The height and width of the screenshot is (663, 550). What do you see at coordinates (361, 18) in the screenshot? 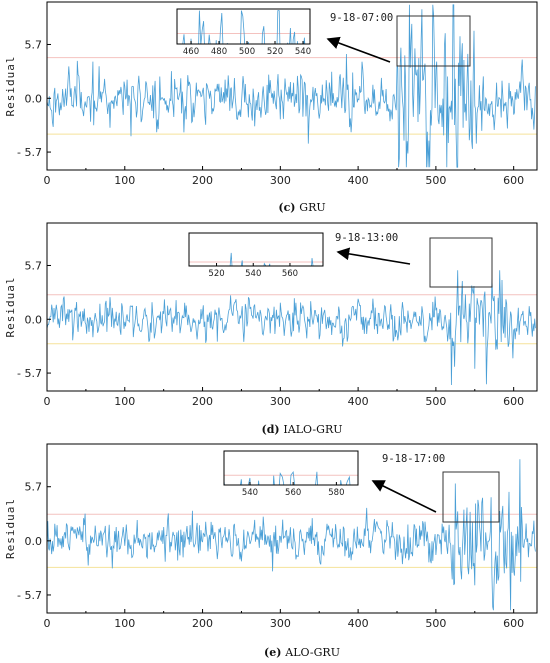
I see `annotation-time-label: 9-18-07:00` at bounding box center [361, 18].